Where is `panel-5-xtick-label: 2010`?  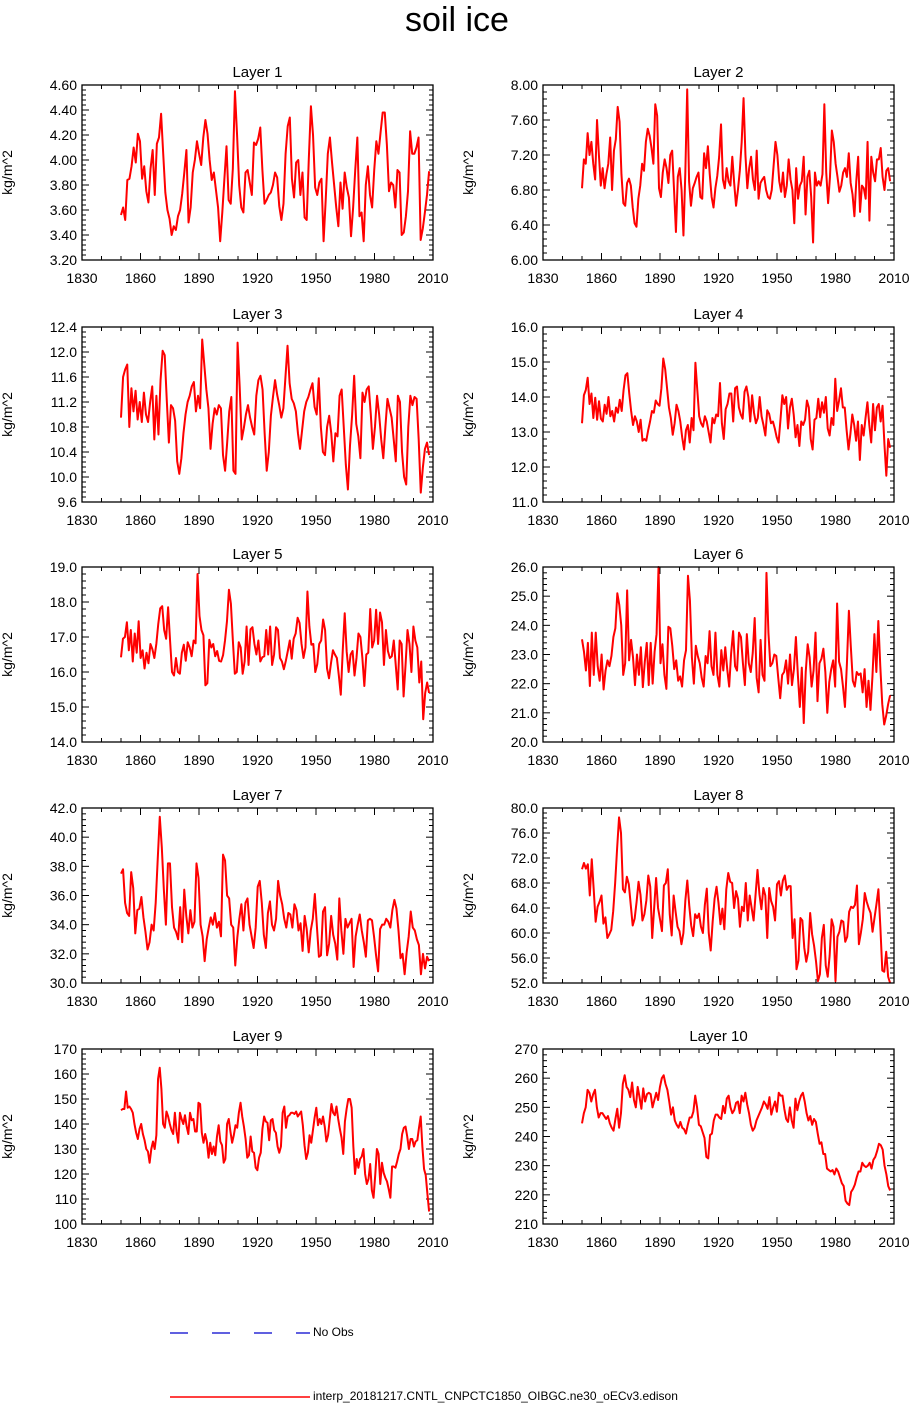 panel-5-xtick-label: 2010 is located at coordinates (432, 760).